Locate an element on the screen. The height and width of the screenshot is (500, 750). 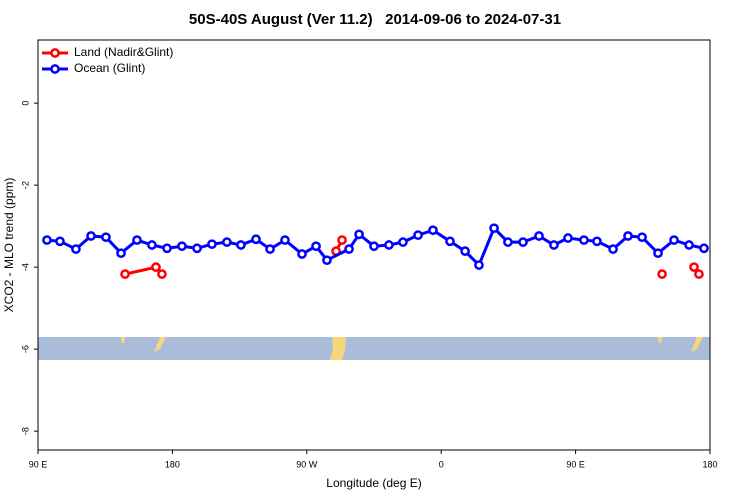
legend: Land (Nadir&Glint) Ocean (Glint) is located at coordinates (107, 60).